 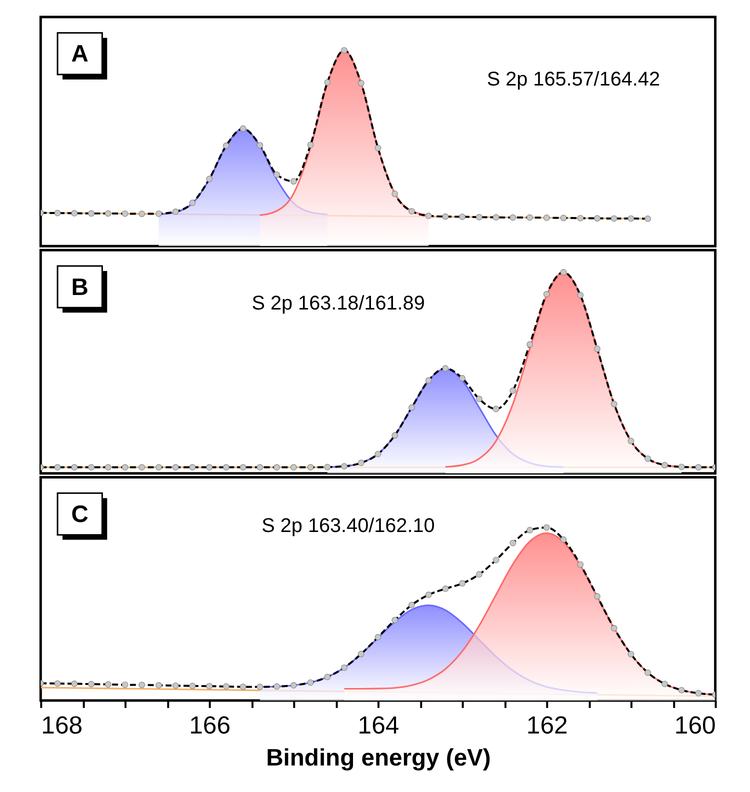 What do you see at coordinates (338, 303) in the screenshot?
I see `annotation: S 2p 163.18/161.89` at bounding box center [338, 303].